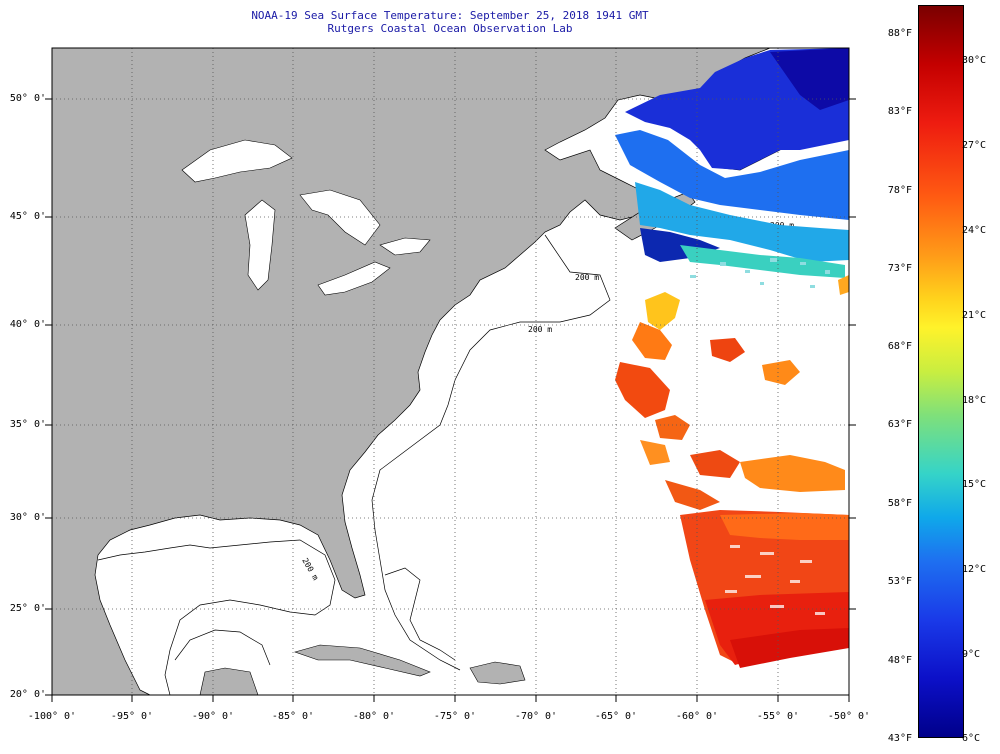 This screenshot has width=1000, height=754. What do you see at coordinates (27, 324) in the screenshot?
I see `lat-label: 40° 0'` at bounding box center [27, 324].